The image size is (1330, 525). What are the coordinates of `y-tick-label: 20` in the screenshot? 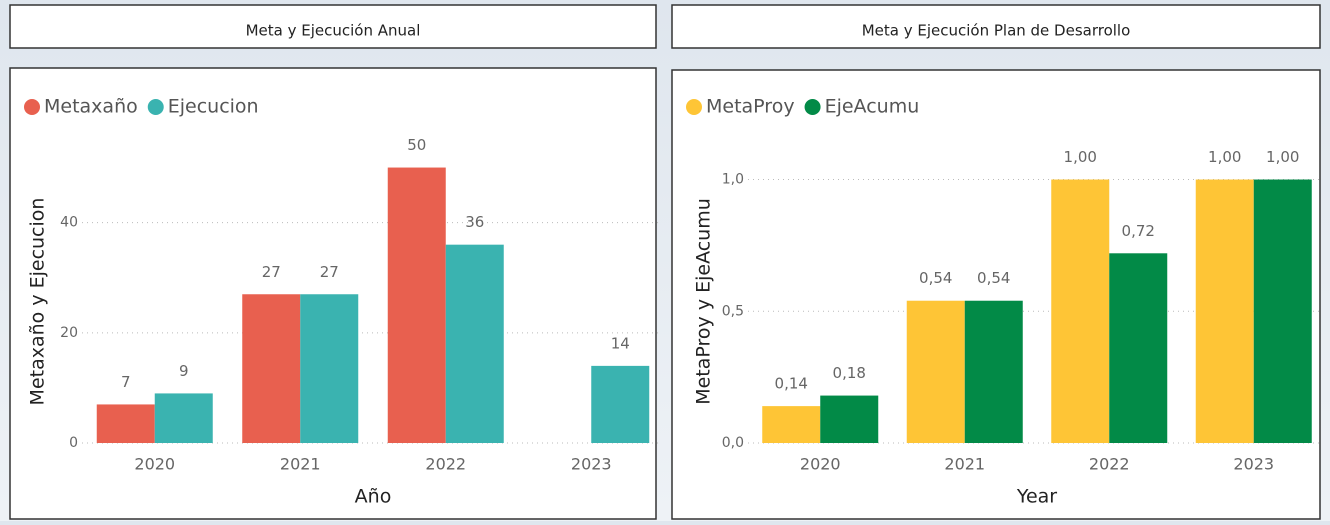 It's located at (69, 333).